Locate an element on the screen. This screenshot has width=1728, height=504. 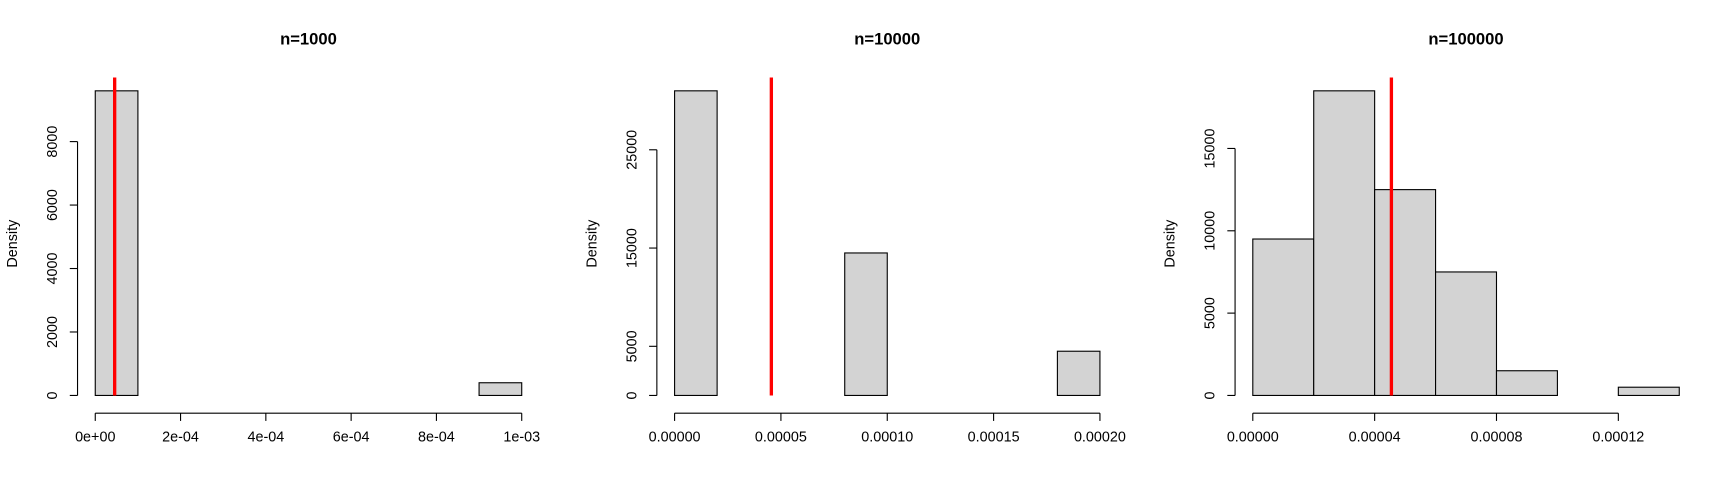
x-tick-label: 8e-04 is located at coordinates (436, 437).